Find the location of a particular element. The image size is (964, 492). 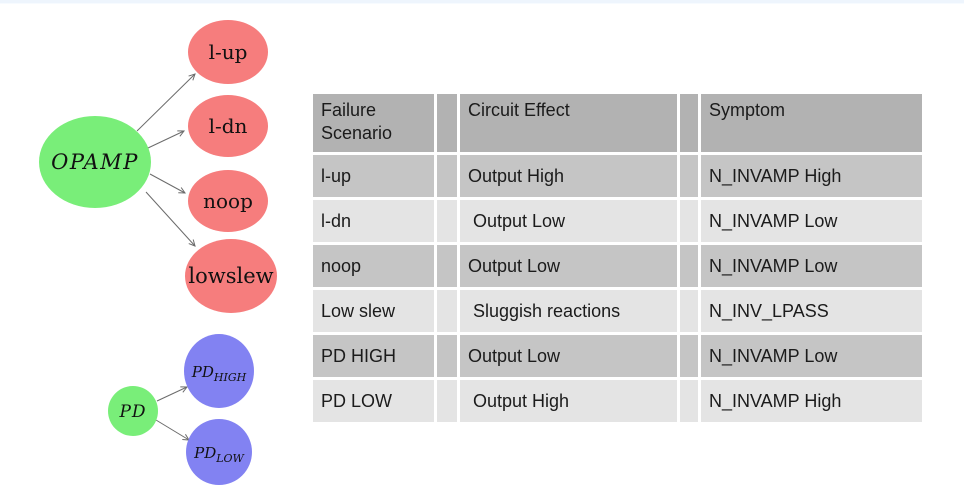

noop-ellipse is located at coordinates (228, 201).